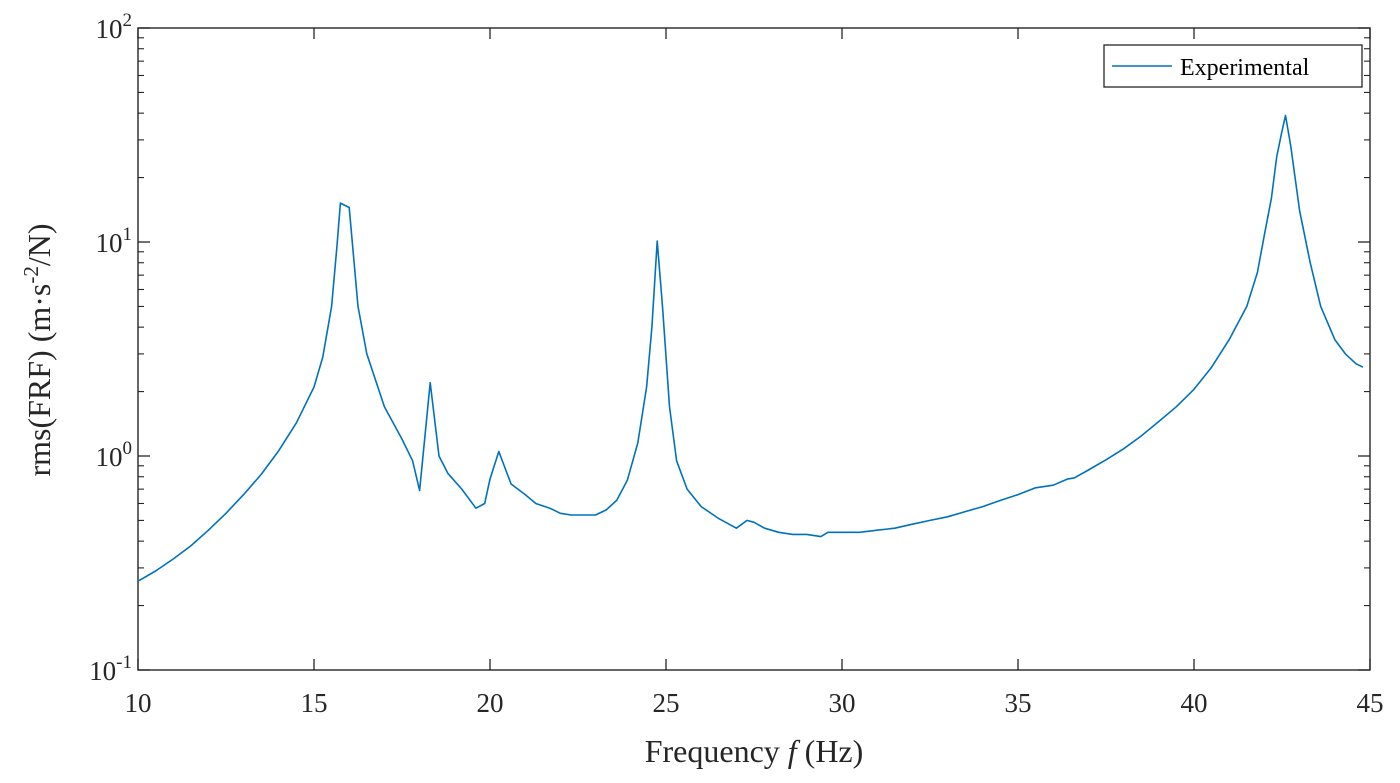  What do you see at coordinates (1245, 68) in the screenshot?
I see `legend-label: Experimental` at bounding box center [1245, 68].